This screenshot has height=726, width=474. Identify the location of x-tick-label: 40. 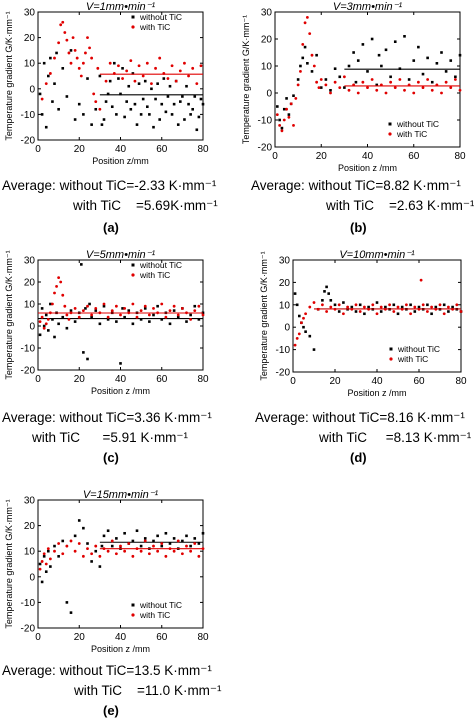
(368, 156).